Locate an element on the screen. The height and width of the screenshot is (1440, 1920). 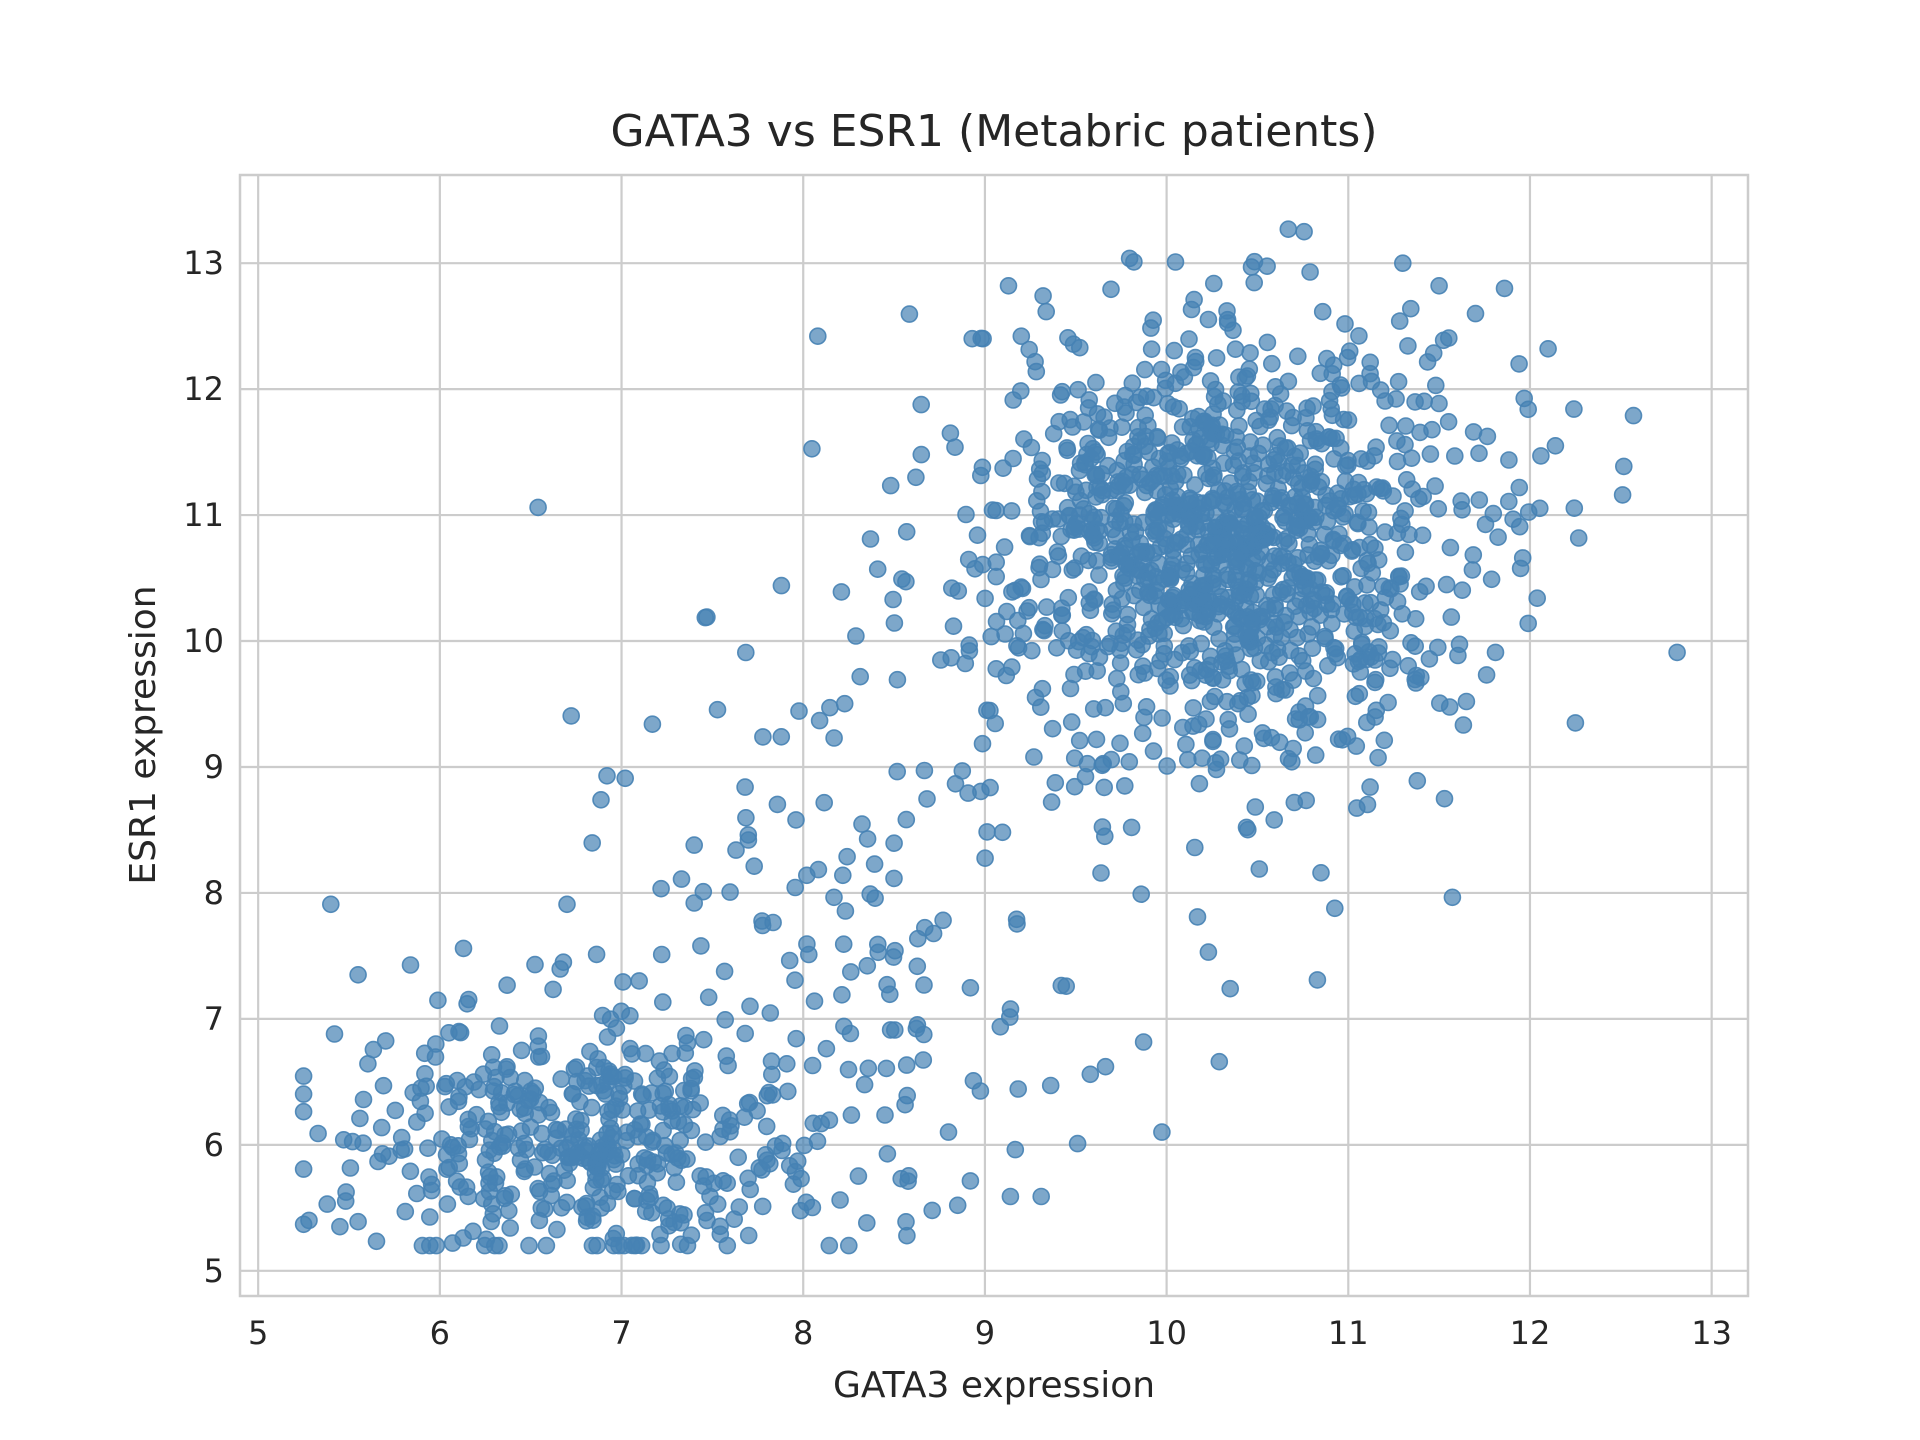
chart-title: GATA3 vs ESR1 (Metabric patients) is located at coordinates (993, 131).